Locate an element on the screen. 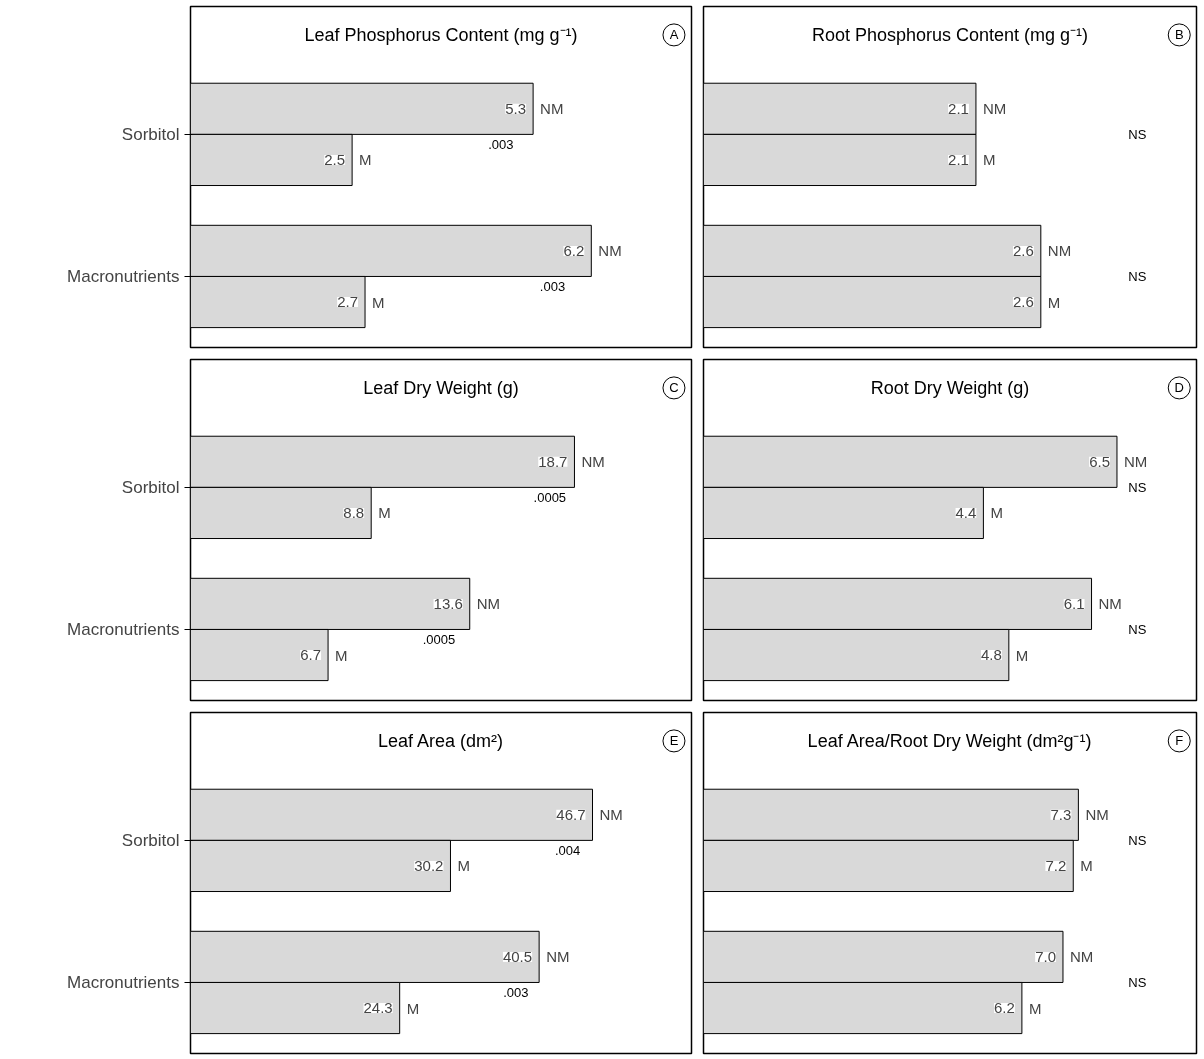  annotation: D is located at coordinates (1179, 388).